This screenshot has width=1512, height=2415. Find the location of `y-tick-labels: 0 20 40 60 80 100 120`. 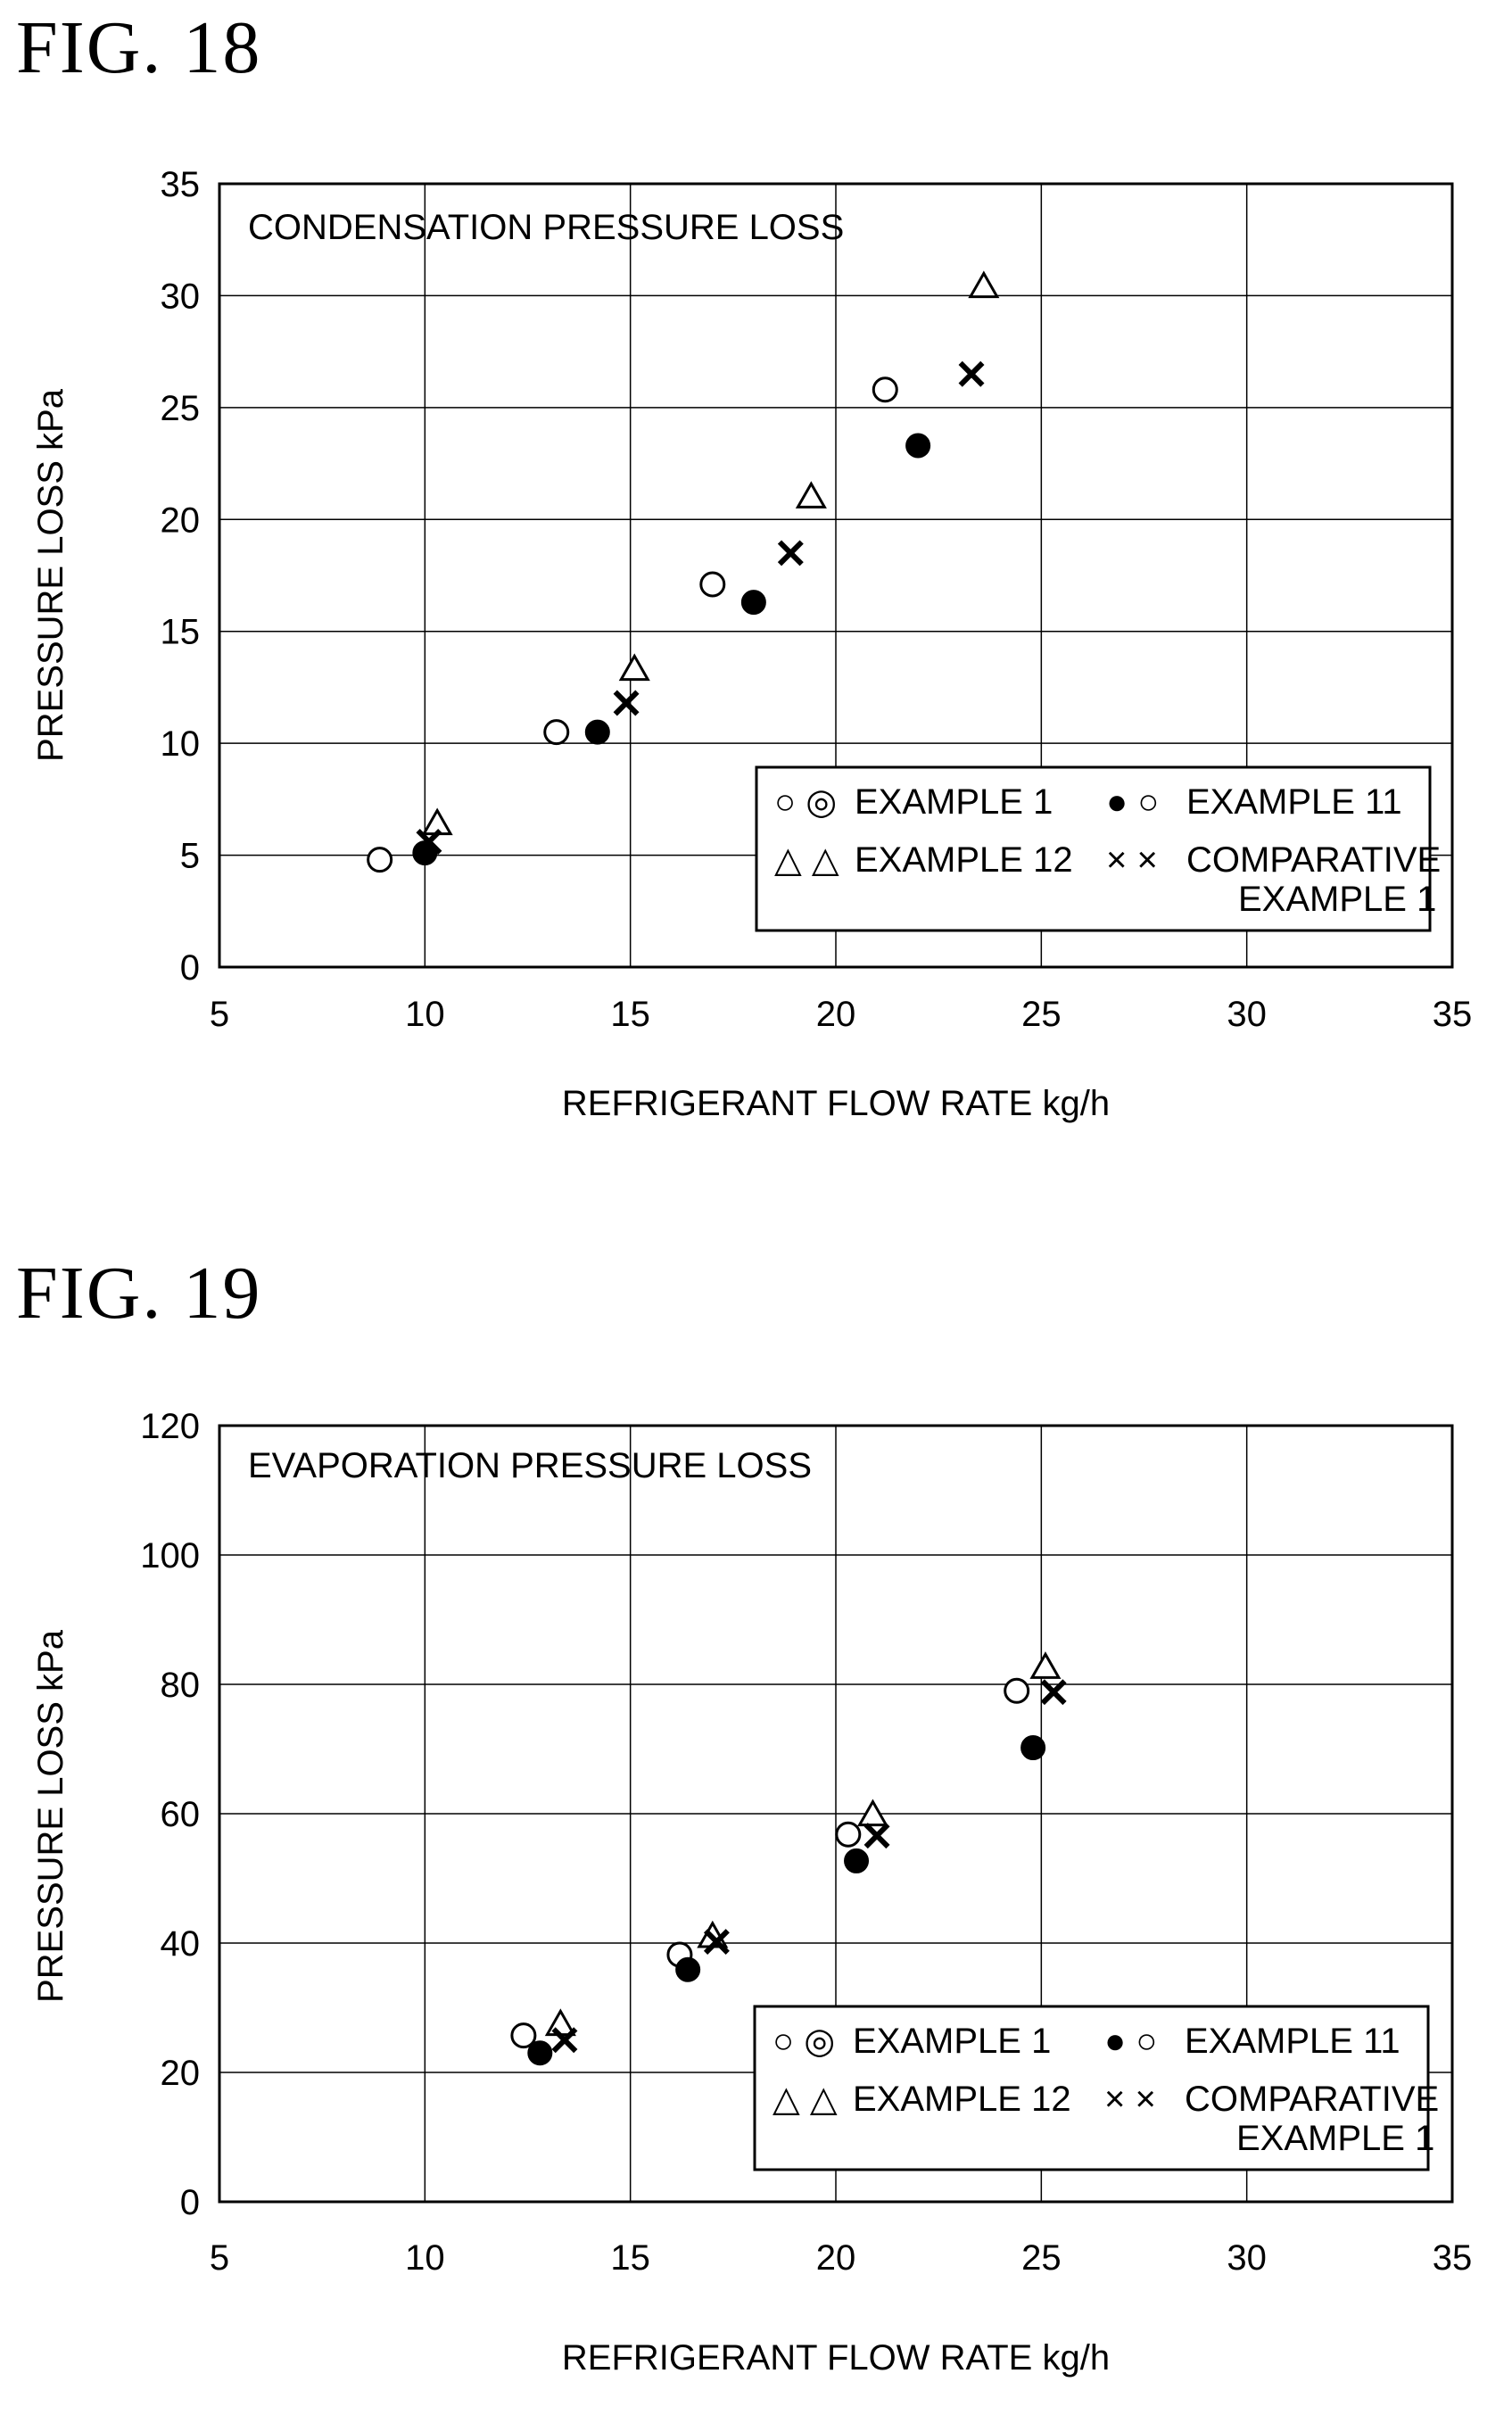

y-tick-labels: 0 20 40 60 80 100 120 is located at coordinates (170, 1814).